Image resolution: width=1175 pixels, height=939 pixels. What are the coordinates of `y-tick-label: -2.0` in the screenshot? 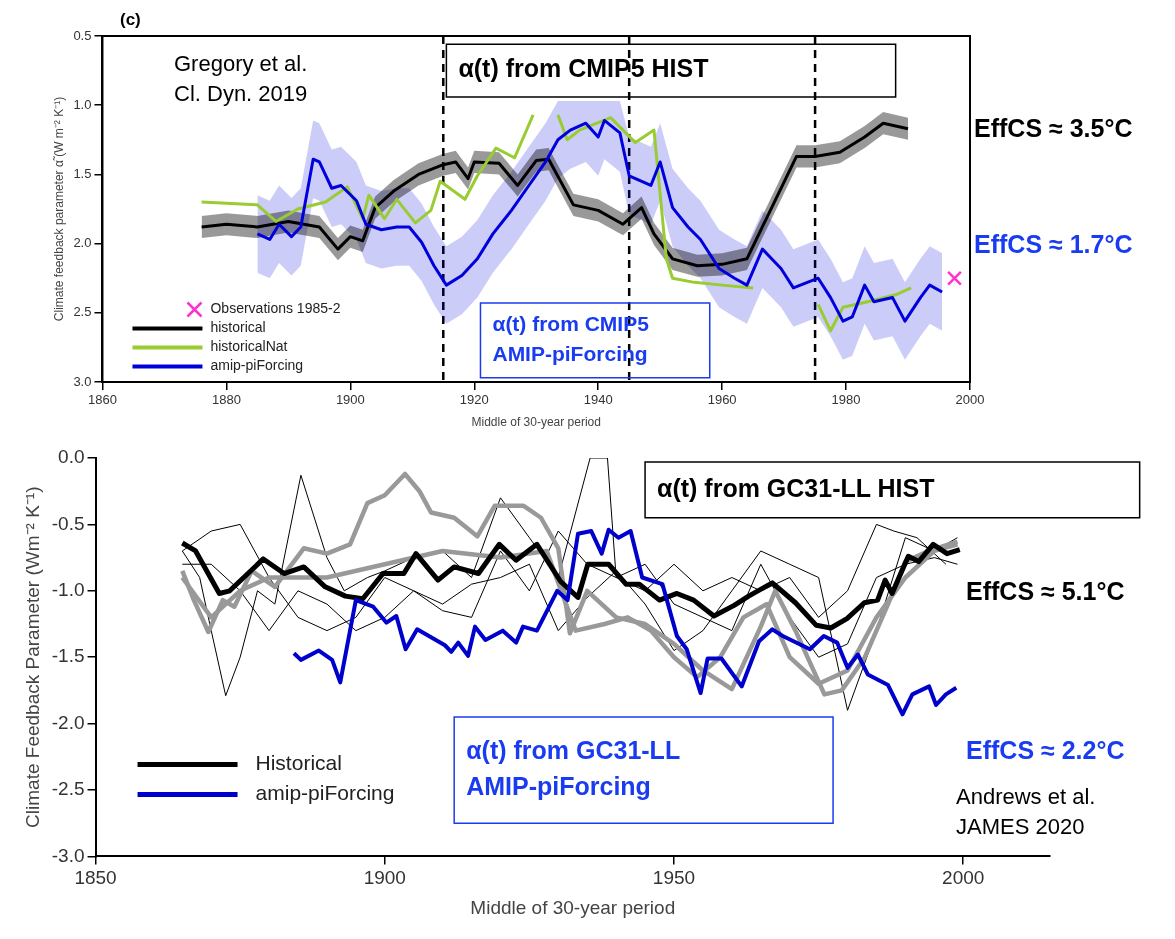 It's located at (68, 722).